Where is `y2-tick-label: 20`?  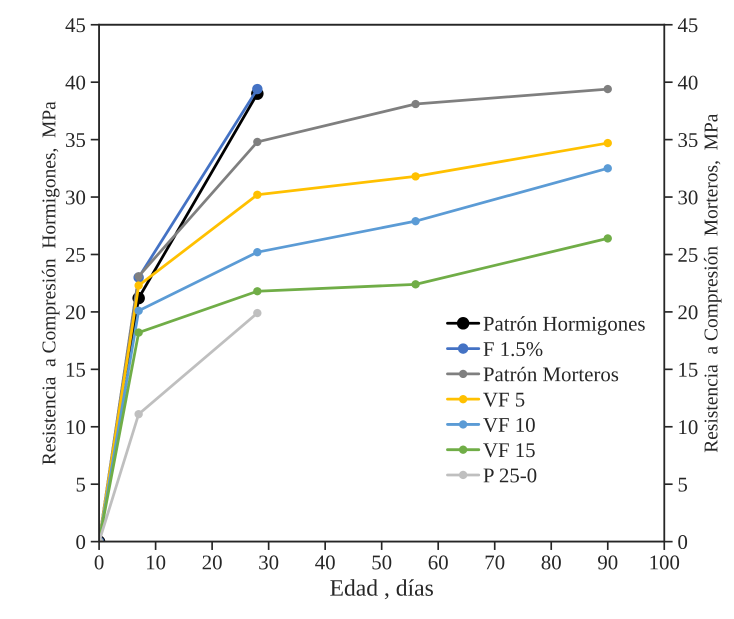 y2-tick-label: 20 is located at coordinates (688, 312).